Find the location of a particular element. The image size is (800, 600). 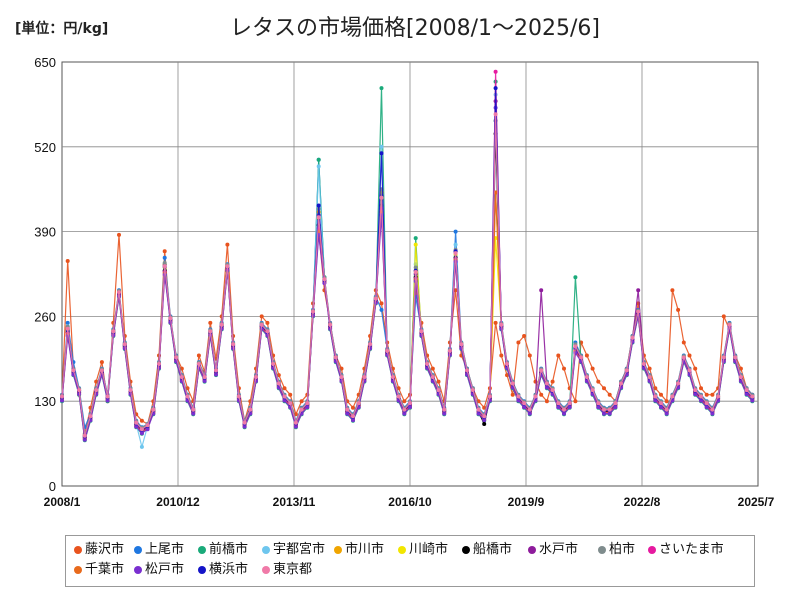

x-tick-label: 2008/1 is located at coordinates (62, 502).